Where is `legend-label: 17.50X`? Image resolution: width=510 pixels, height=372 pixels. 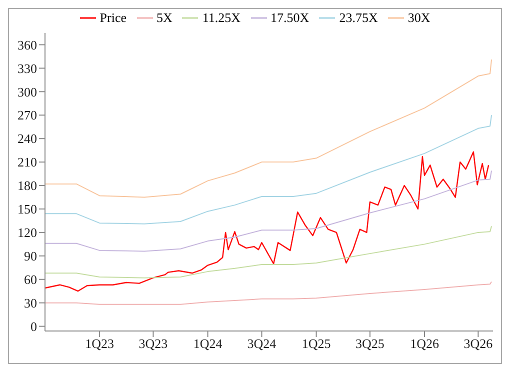
legend-label: 17.50X is located at coordinates (290, 18).